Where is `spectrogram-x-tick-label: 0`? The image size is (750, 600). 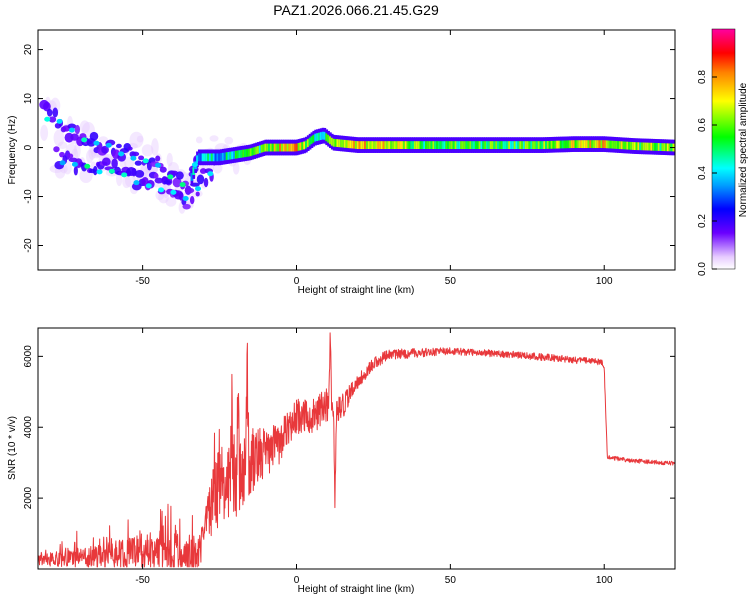
spectrogram-x-tick-label: 0 is located at coordinates (297, 281).